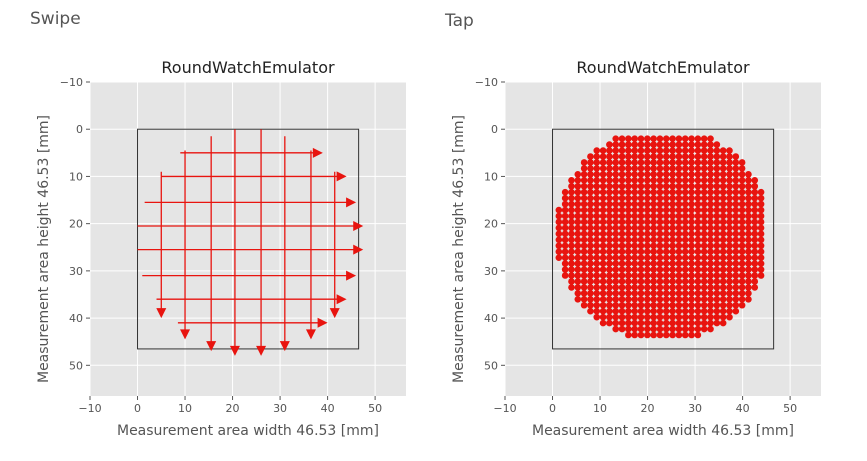  What do you see at coordinates (600, 408) in the screenshot?
I see `x-tick-label: 10` at bounding box center [600, 408].